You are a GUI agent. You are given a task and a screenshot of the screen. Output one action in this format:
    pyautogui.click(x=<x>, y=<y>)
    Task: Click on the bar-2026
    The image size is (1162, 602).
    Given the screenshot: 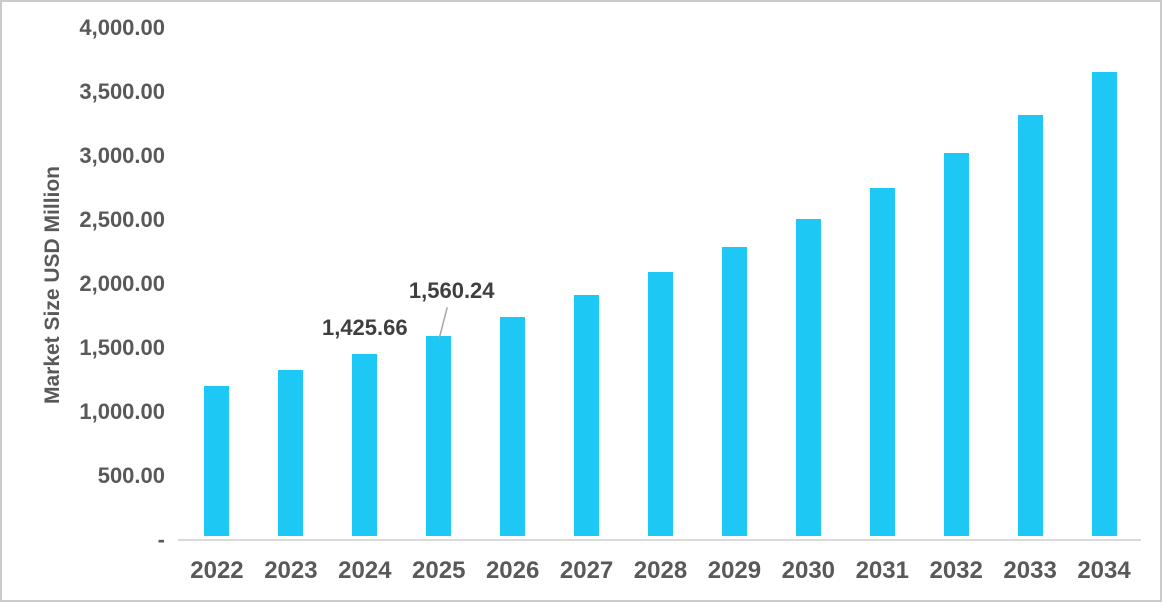 What is the action you would take?
    pyautogui.click(x=513, y=426)
    